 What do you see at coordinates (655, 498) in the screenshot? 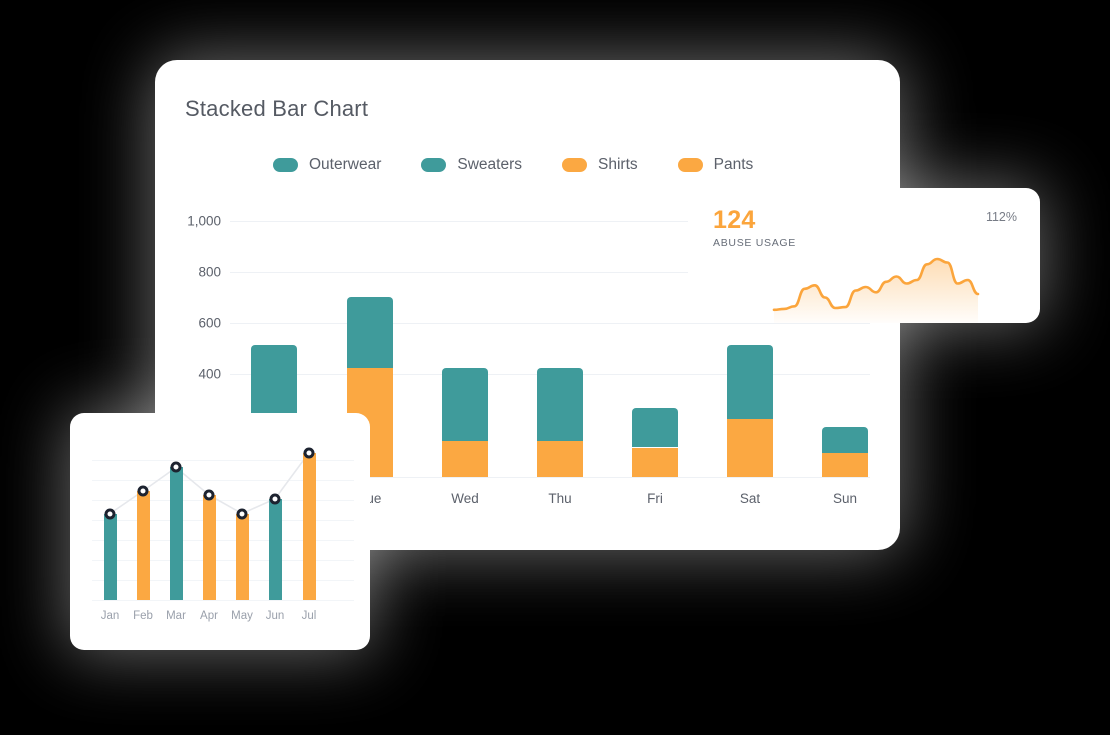
I see `x-axis-tick-label: Fri` at bounding box center [655, 498].